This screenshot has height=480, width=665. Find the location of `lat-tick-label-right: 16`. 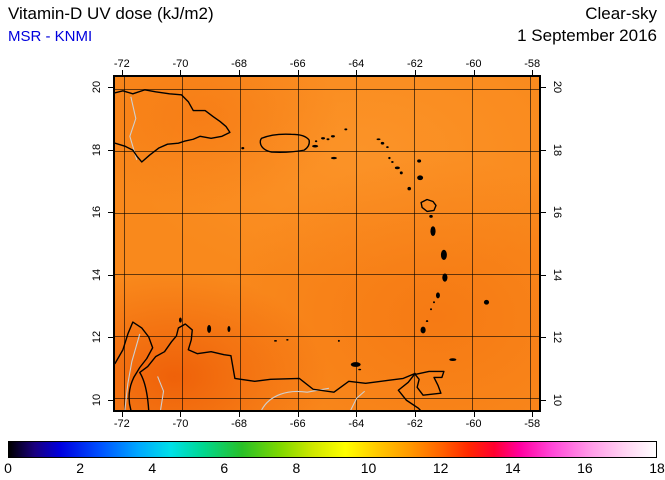

lat-tick-label-right: 16 is located at coordinates (557, 212).